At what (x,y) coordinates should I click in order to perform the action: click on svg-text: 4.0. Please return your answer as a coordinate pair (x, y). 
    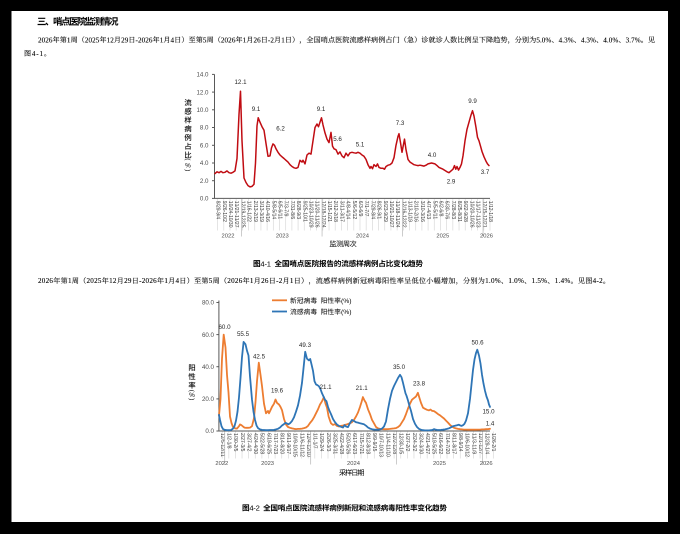
    Looking at the image, I should click on (204, 163).